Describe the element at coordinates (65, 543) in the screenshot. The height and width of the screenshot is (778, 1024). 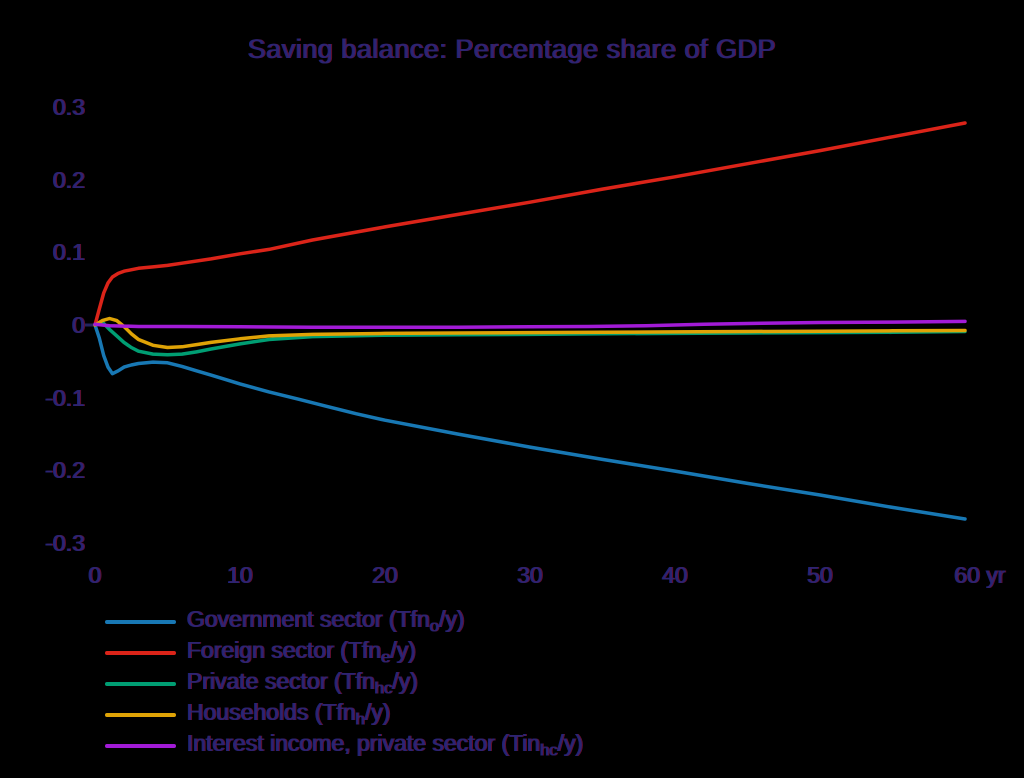
I see `y-tick--0.3: -0.3` at that location.